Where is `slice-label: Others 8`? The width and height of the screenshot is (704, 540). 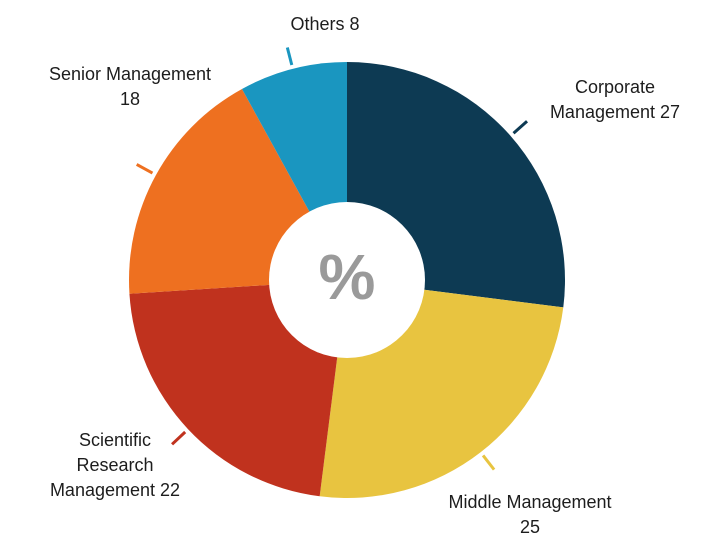 slice-label: Others 8 is located at coordinates (325, 24).